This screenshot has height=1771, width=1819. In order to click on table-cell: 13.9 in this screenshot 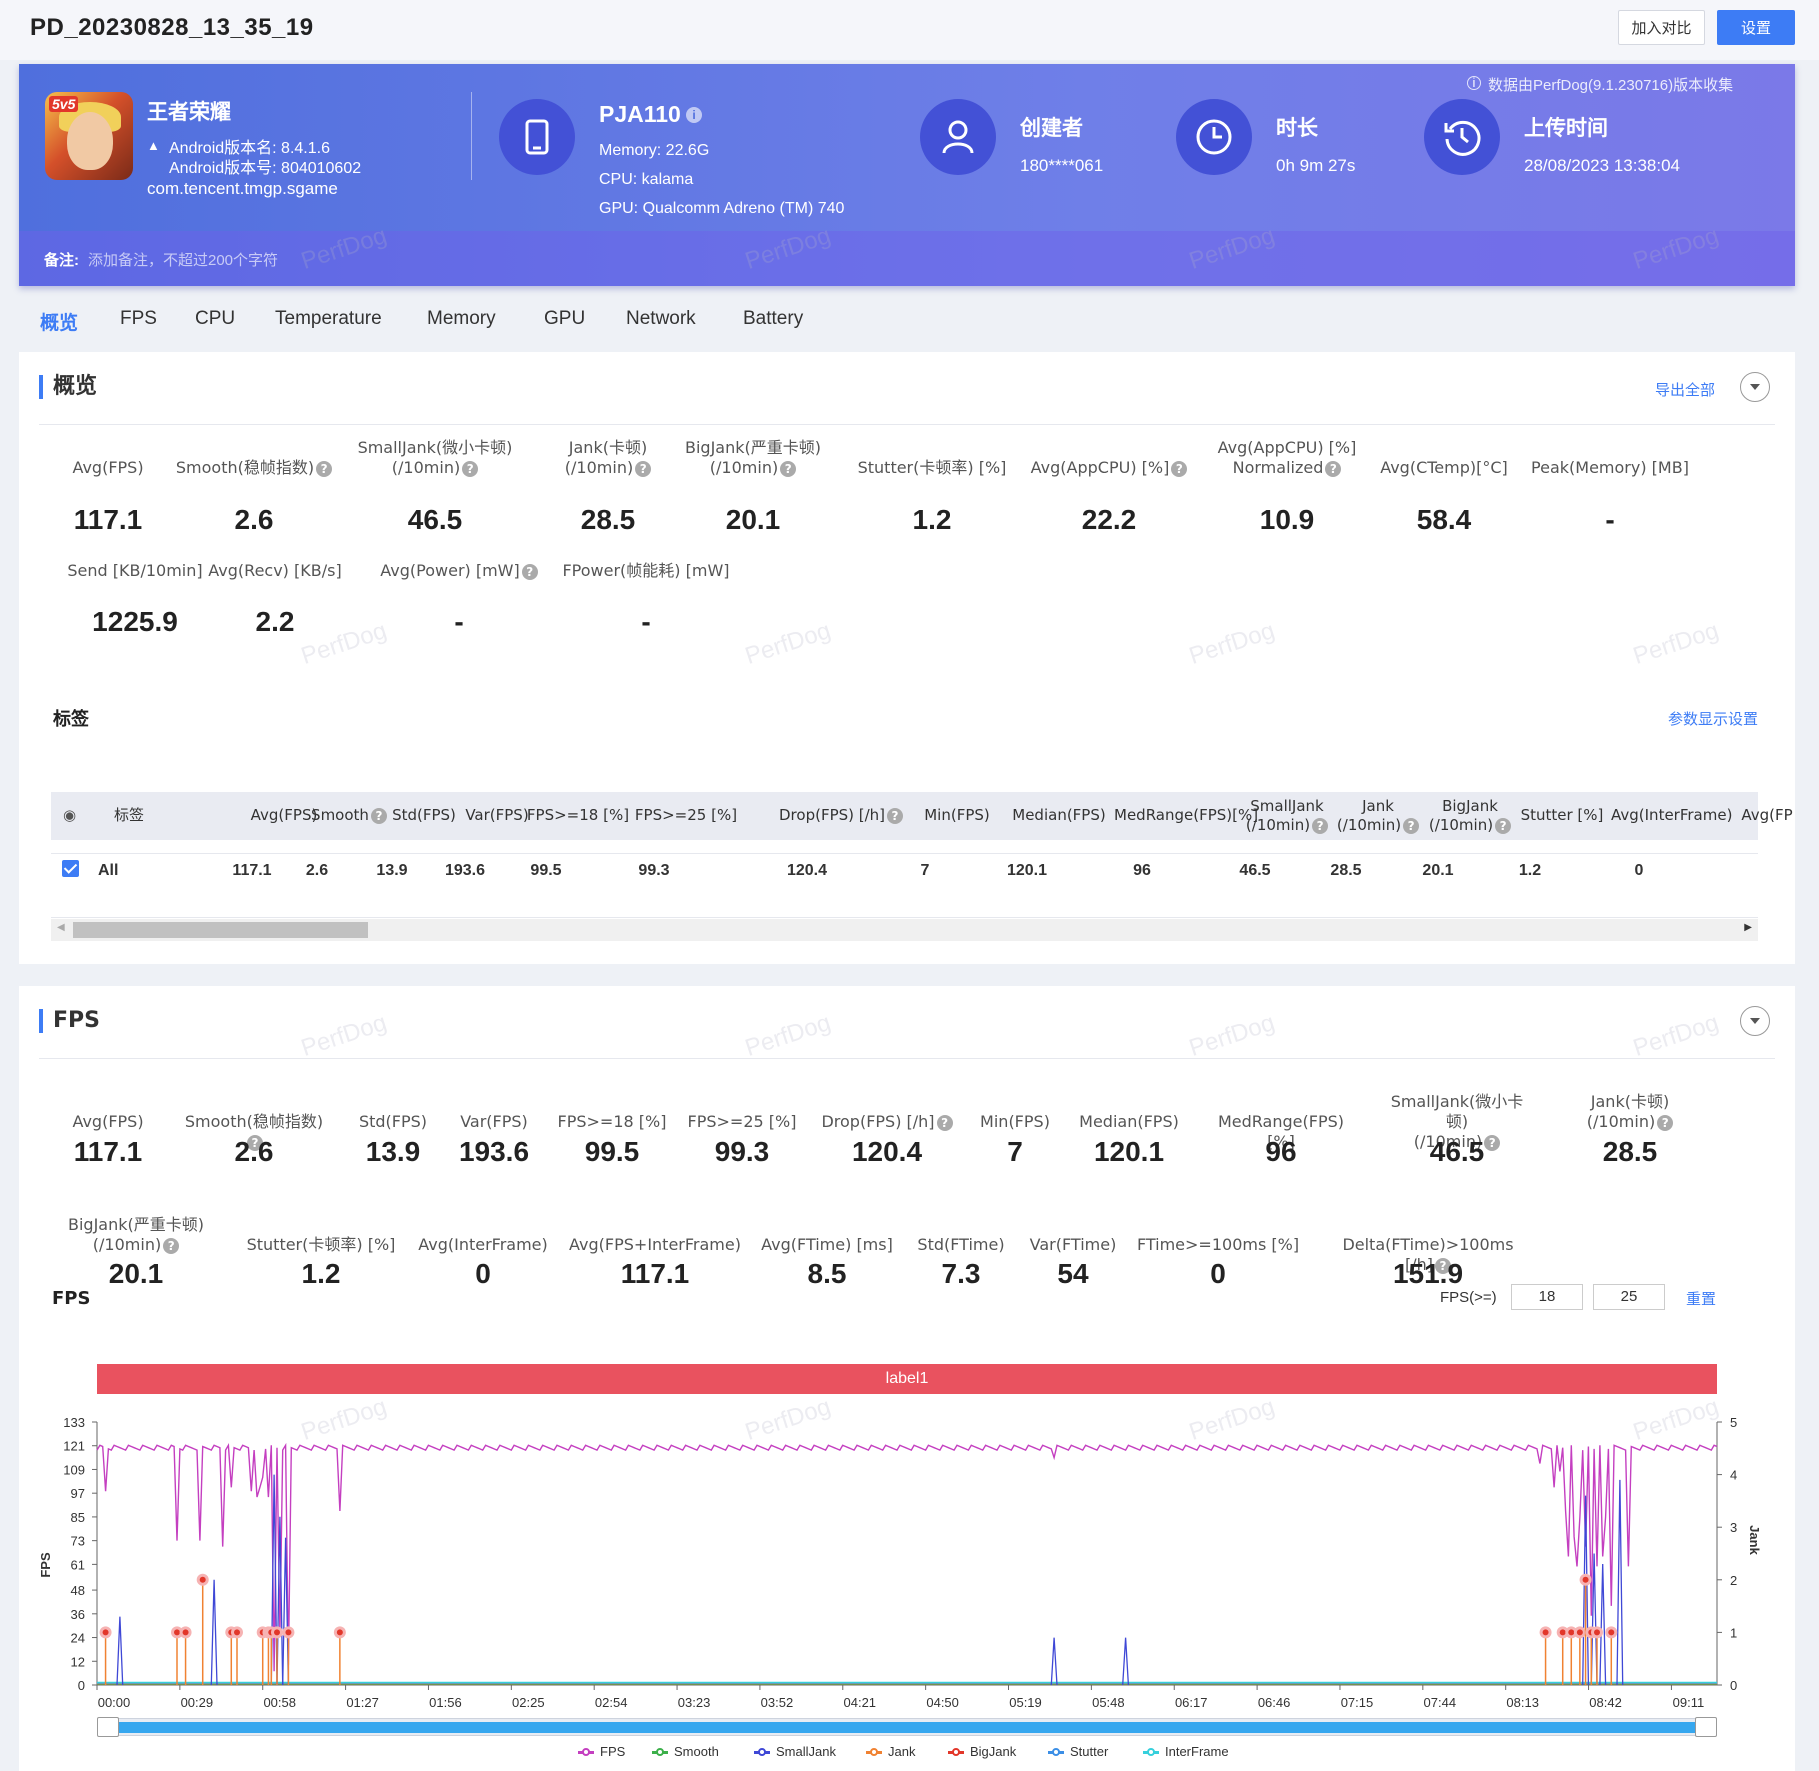, I will do `click(392, 870)`.